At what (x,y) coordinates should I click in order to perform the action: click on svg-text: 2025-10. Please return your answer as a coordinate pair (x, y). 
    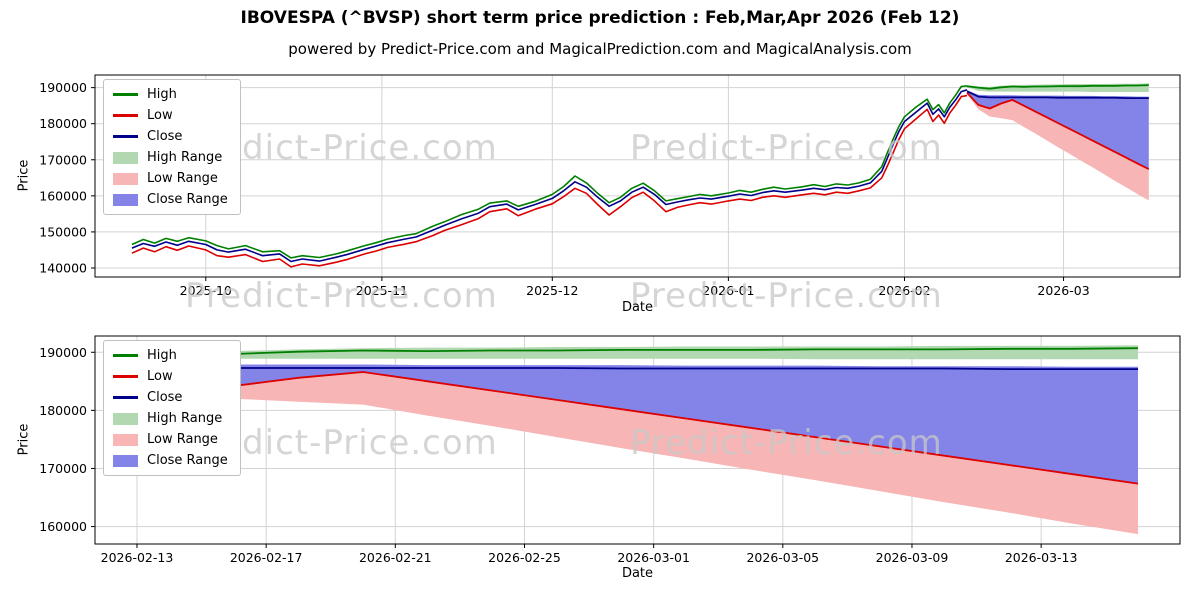
    Looking at the image, I should click on (206, 290).